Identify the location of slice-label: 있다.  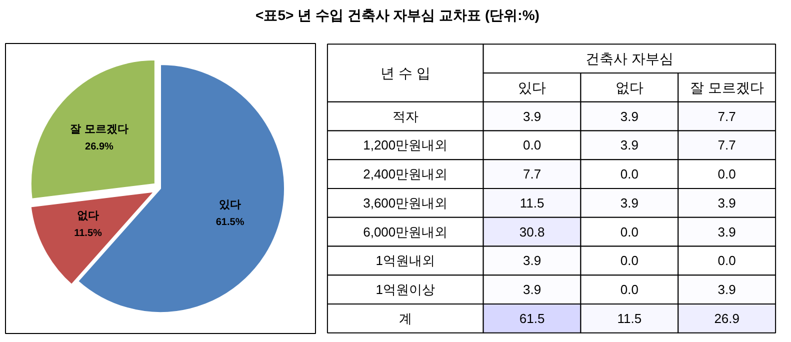
(230, 205).